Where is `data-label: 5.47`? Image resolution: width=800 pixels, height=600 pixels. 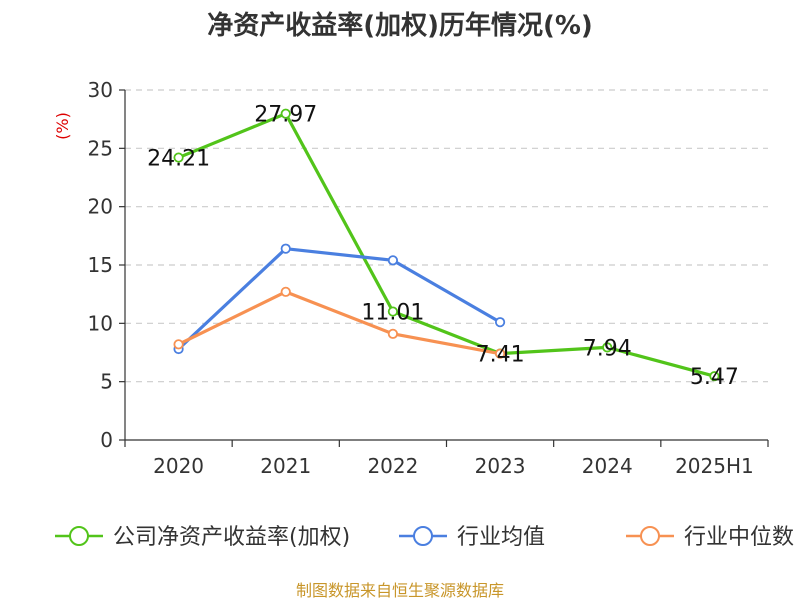
data-label: 5.47 is located at coordinates (714, 377).